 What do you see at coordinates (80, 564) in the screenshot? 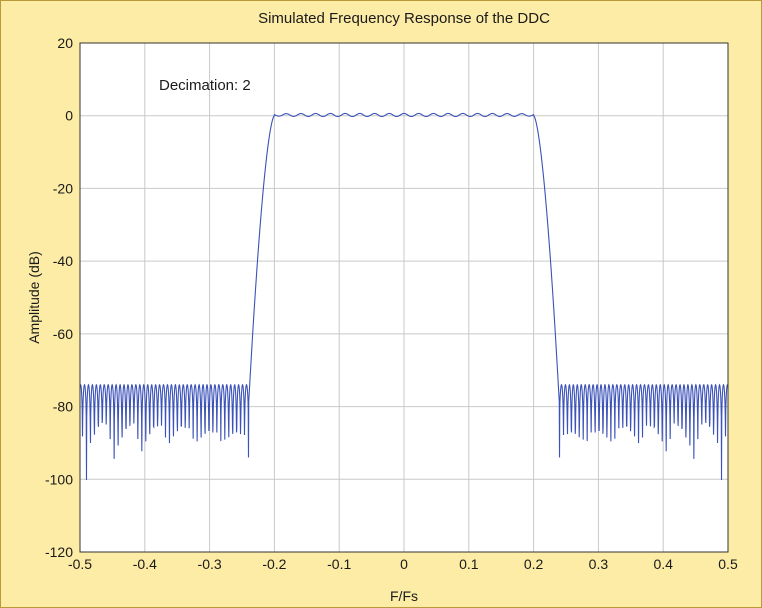
I see `x-tick-label: -0.5` at bounding box center [80, 564].